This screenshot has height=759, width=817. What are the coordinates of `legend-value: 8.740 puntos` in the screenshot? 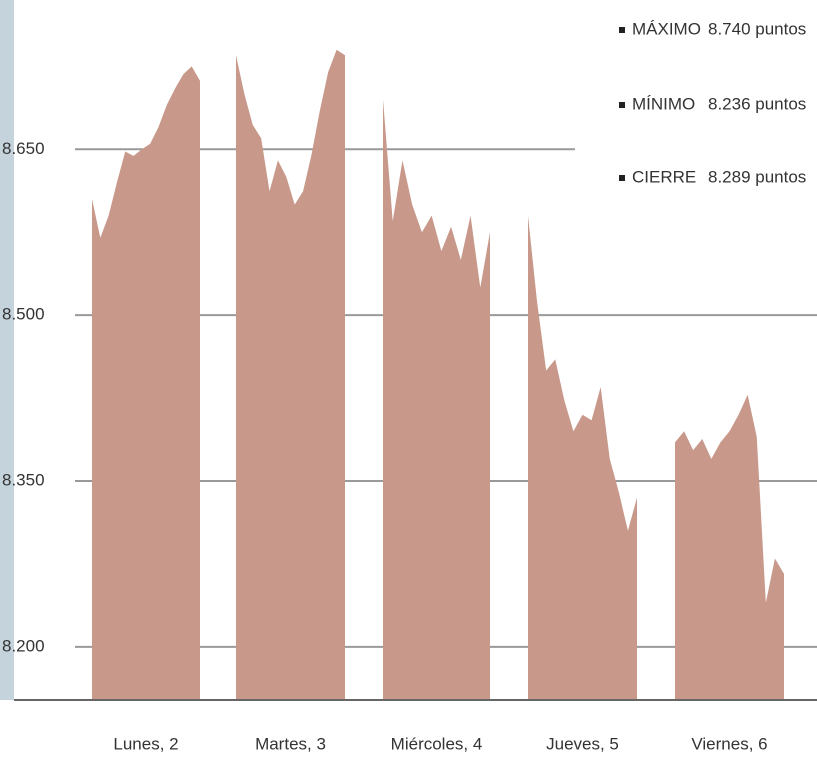 It's located at (757, 28).